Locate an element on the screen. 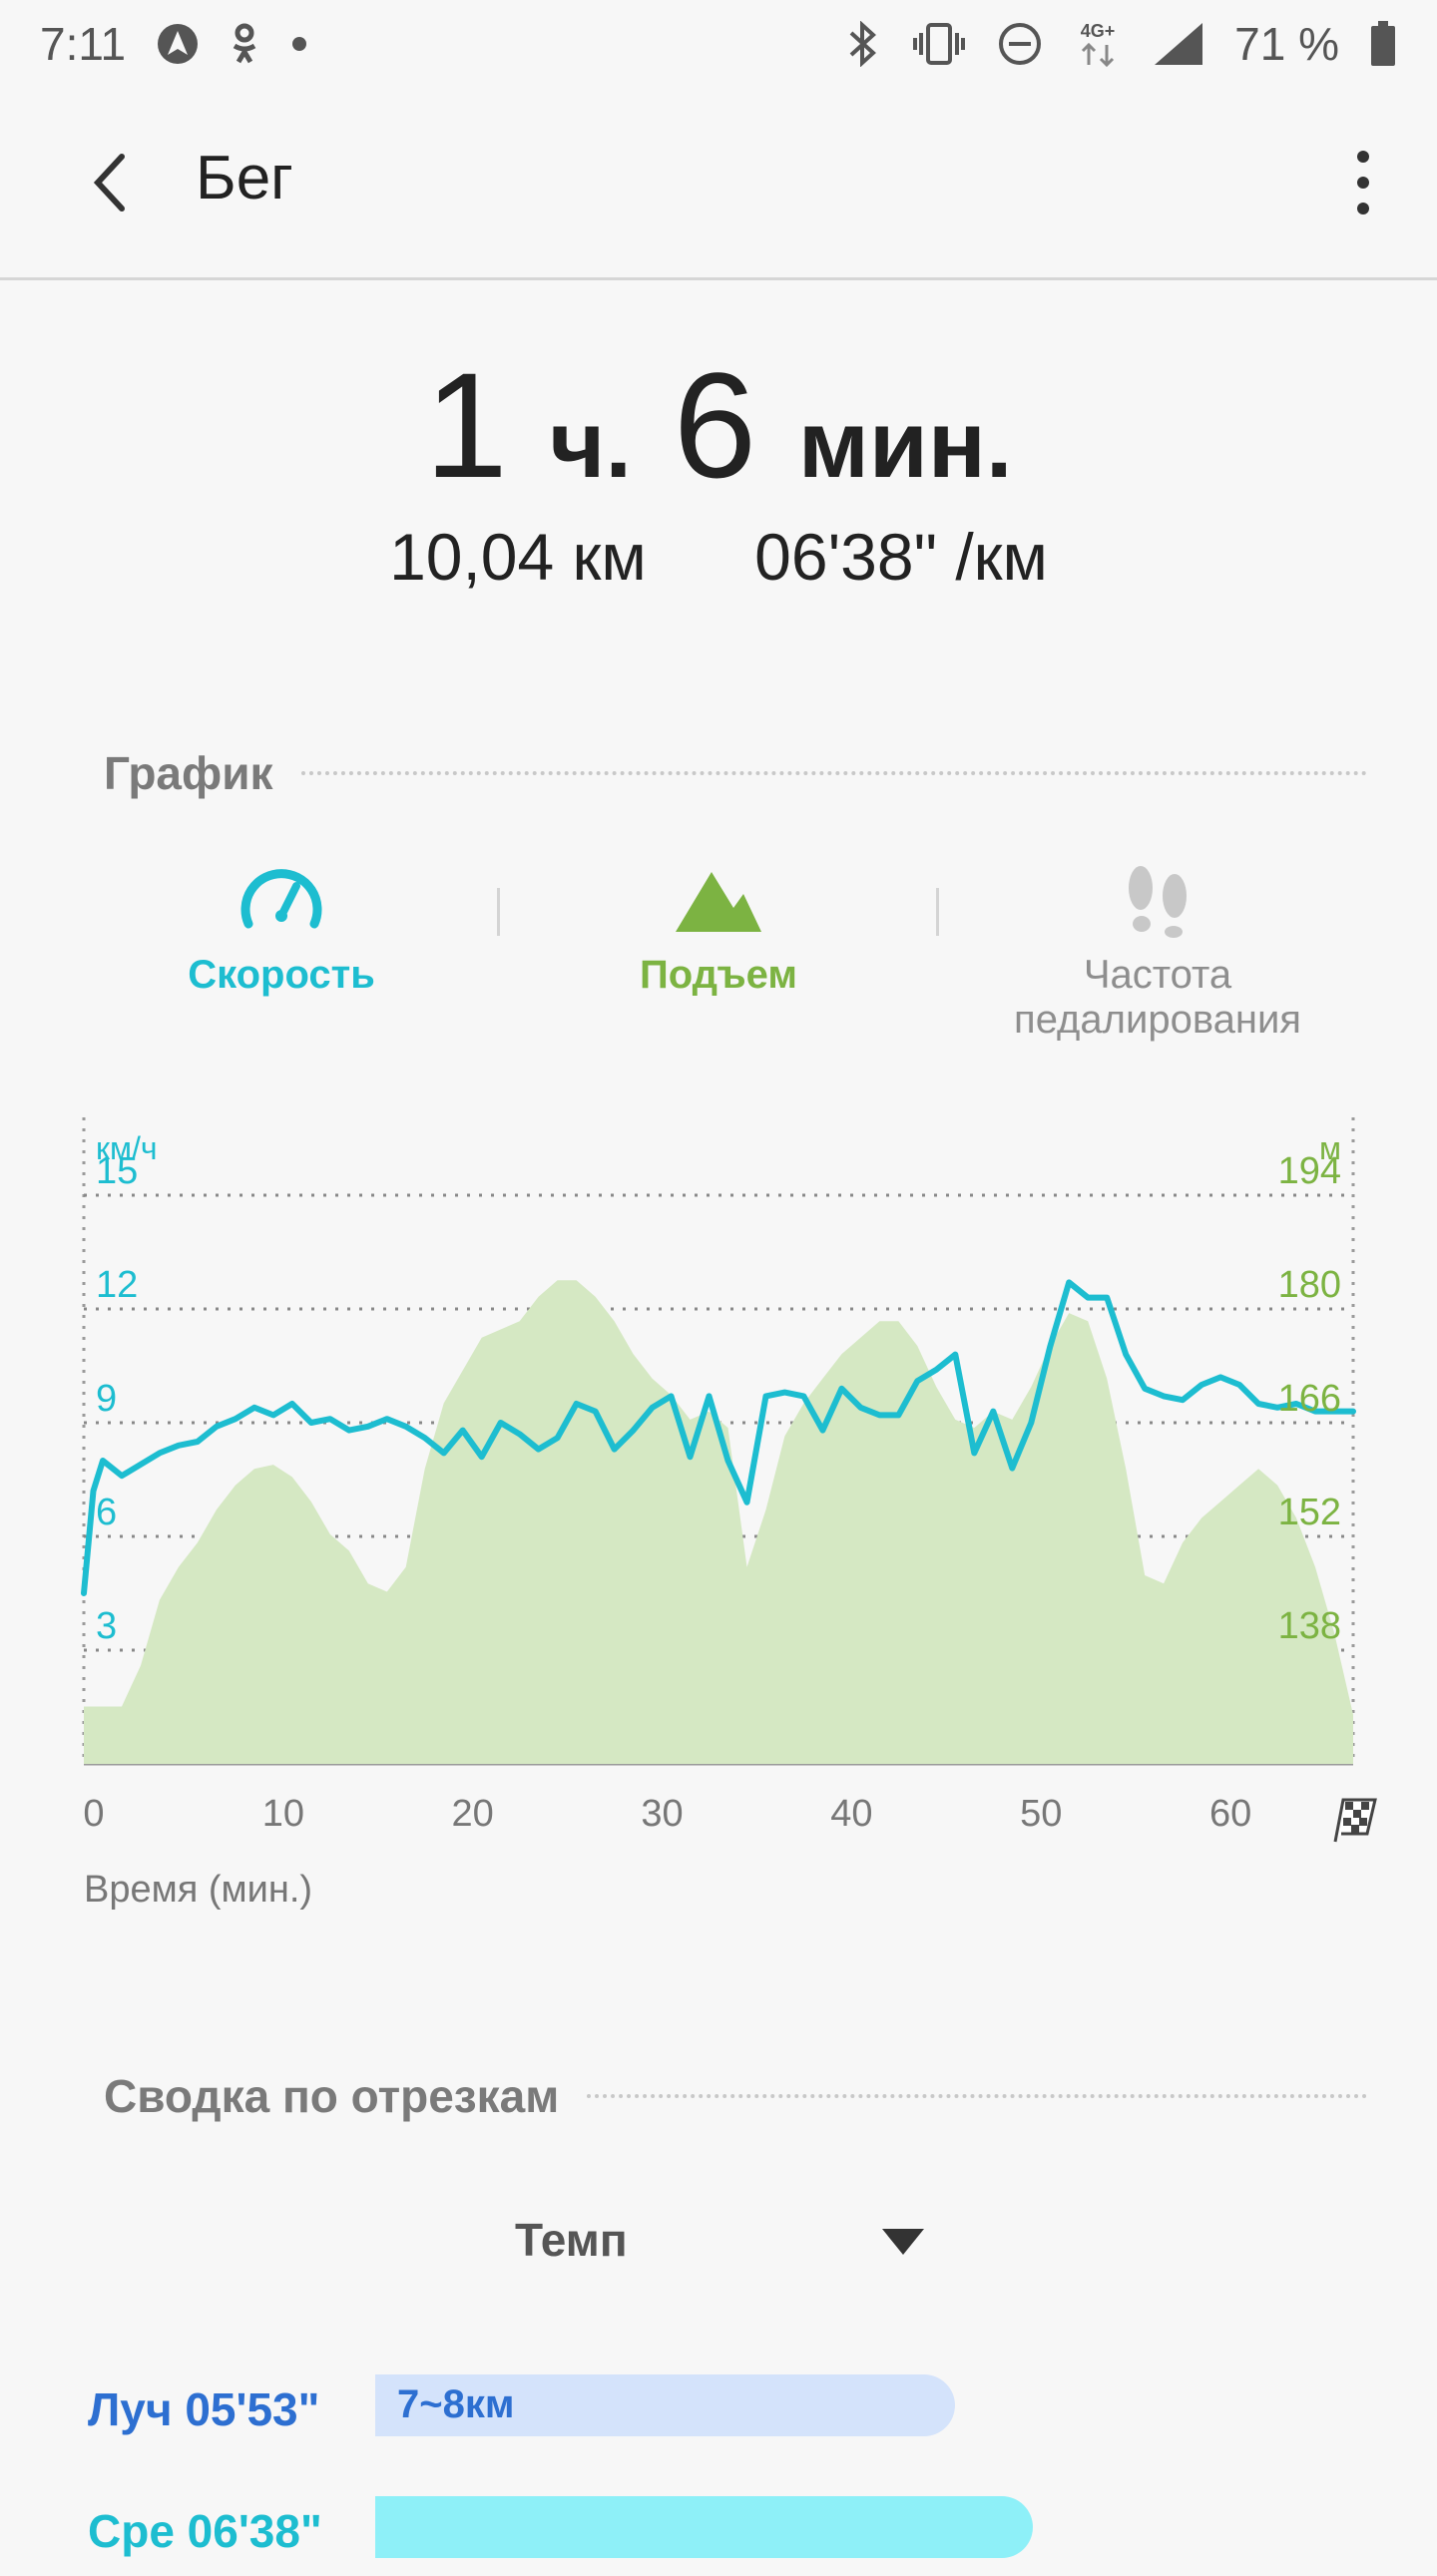 The image size is (1437, 2576). status-left: 7:11 is located at coordinates (174, 44).